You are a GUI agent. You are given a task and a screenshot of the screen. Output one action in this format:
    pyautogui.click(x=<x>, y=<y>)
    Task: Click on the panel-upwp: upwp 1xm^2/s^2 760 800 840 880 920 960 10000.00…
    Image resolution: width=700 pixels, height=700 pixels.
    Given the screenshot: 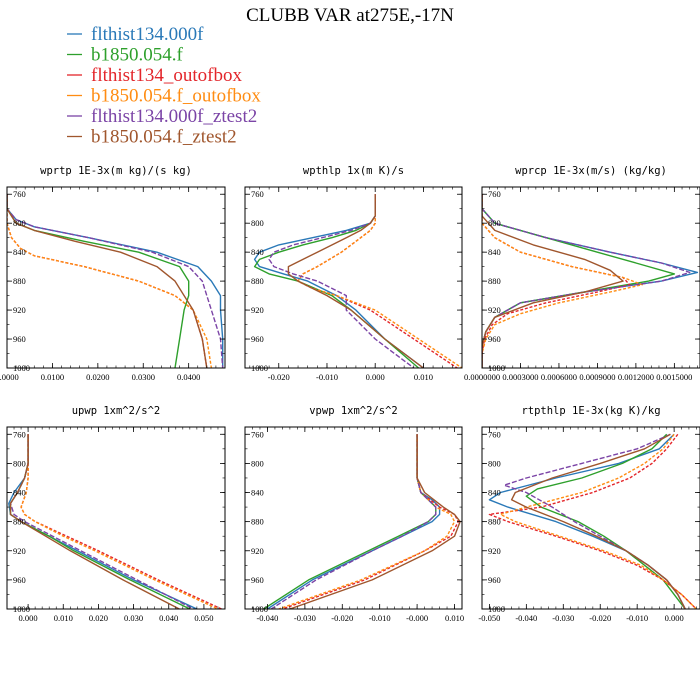 What is the action you would take?
    pyautogui.click(x=116, y=514)
    